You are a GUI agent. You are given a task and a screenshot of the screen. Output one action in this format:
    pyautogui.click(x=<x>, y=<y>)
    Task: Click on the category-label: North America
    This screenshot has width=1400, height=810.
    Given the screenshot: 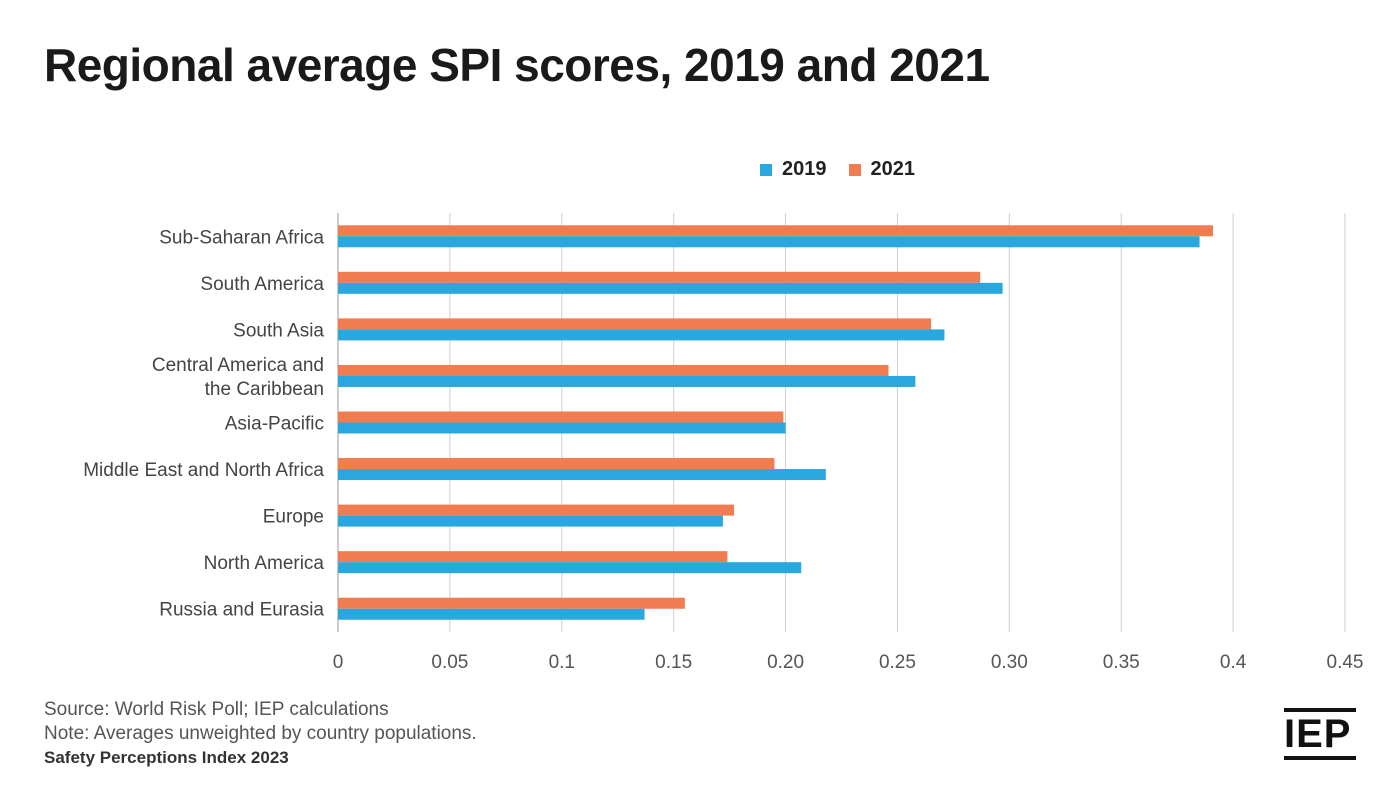 What is the action you would take?
    pyautogui.click(x=264, y=563)
    